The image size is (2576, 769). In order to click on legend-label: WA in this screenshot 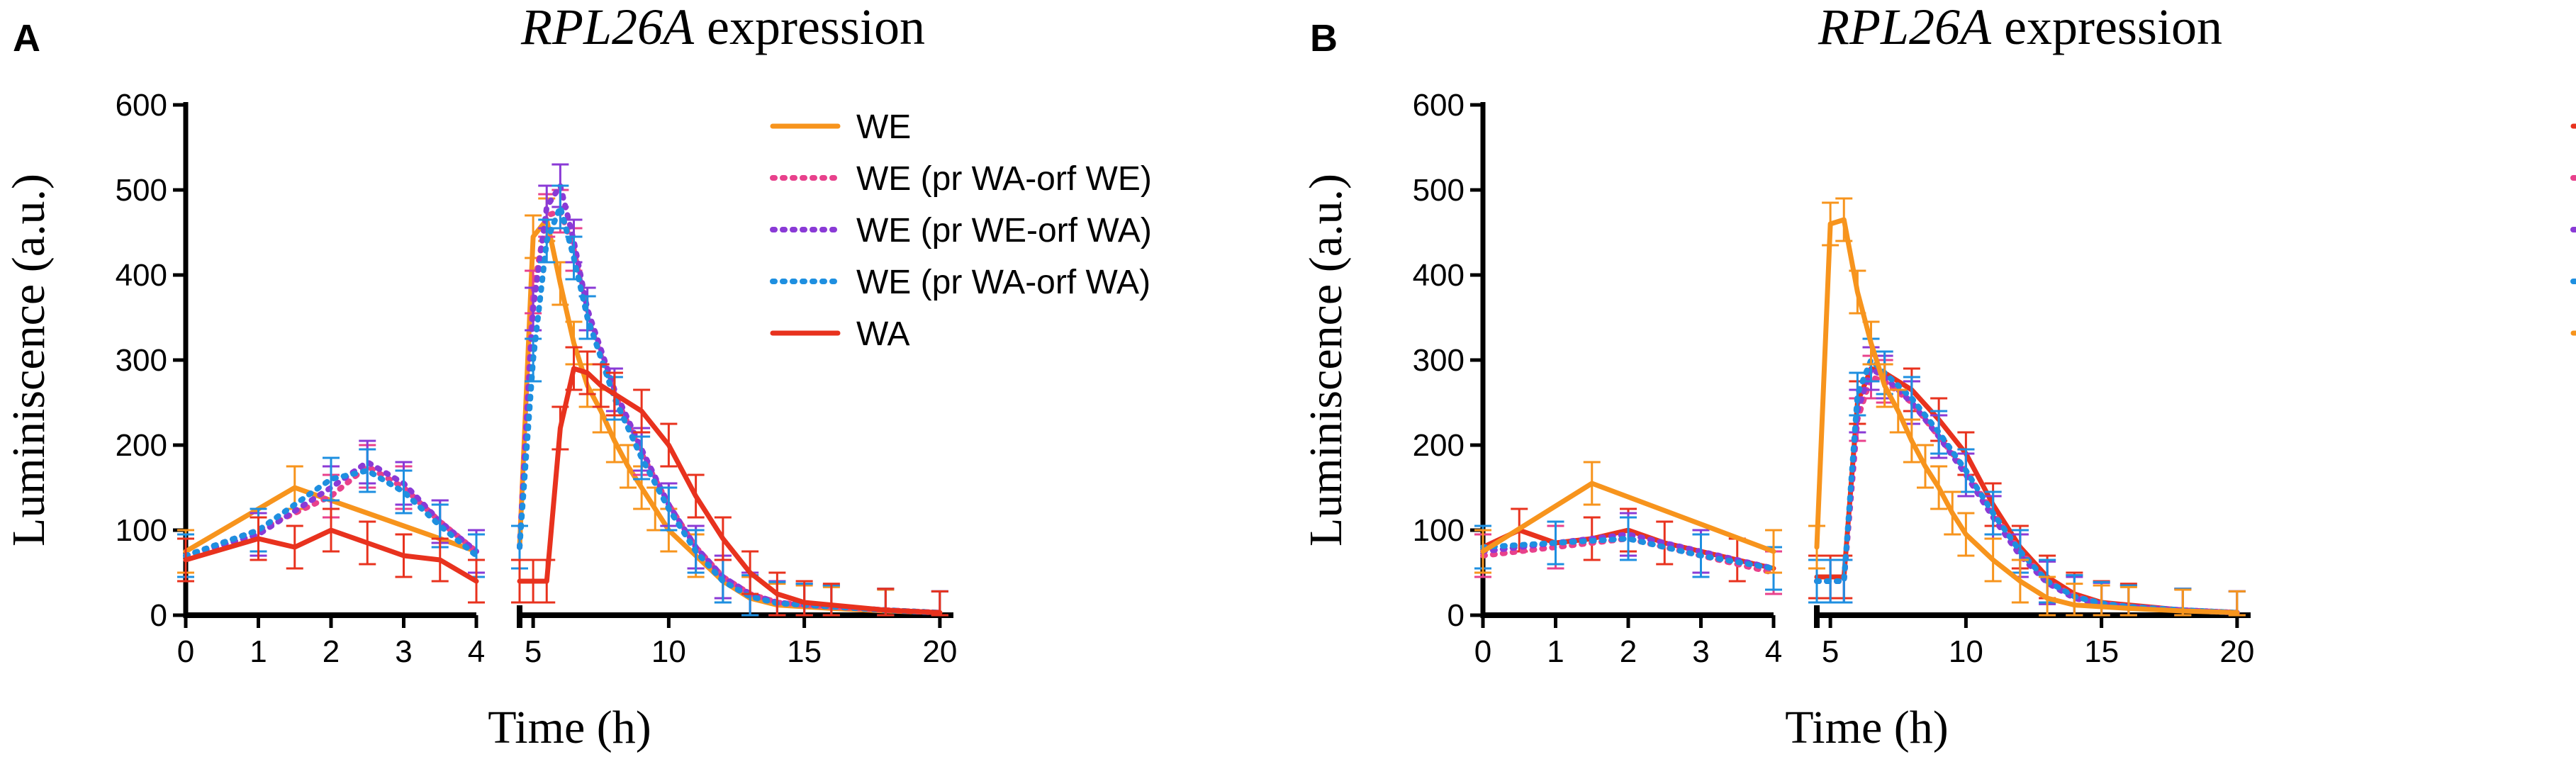, I will do `click(883, 334)`.